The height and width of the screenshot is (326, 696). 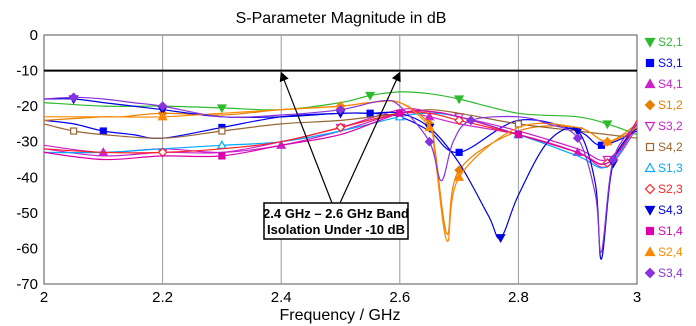 What do you see at coordinates (670, 273) in the screenshot?
I see `legend-label: S3,4` at bounding box center [670, 273].